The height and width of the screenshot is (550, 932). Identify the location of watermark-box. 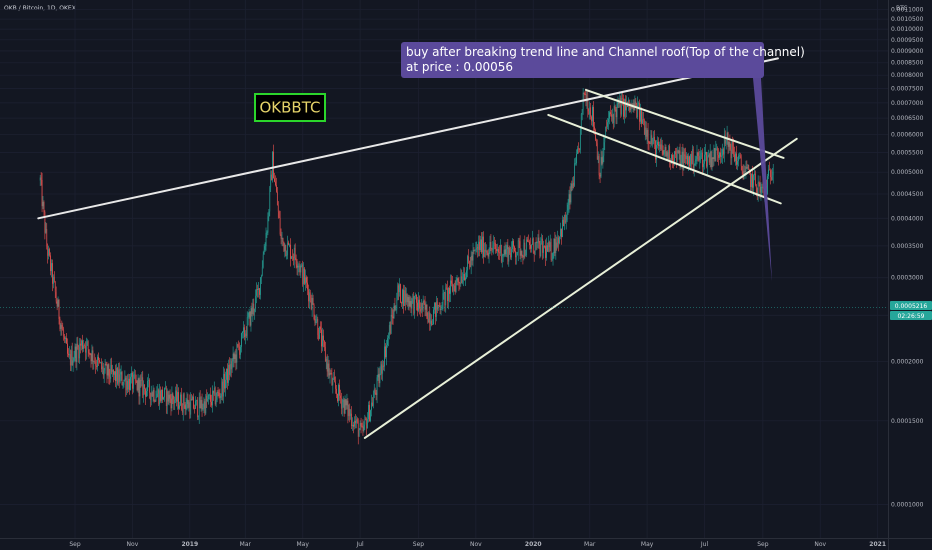
(290, 107).